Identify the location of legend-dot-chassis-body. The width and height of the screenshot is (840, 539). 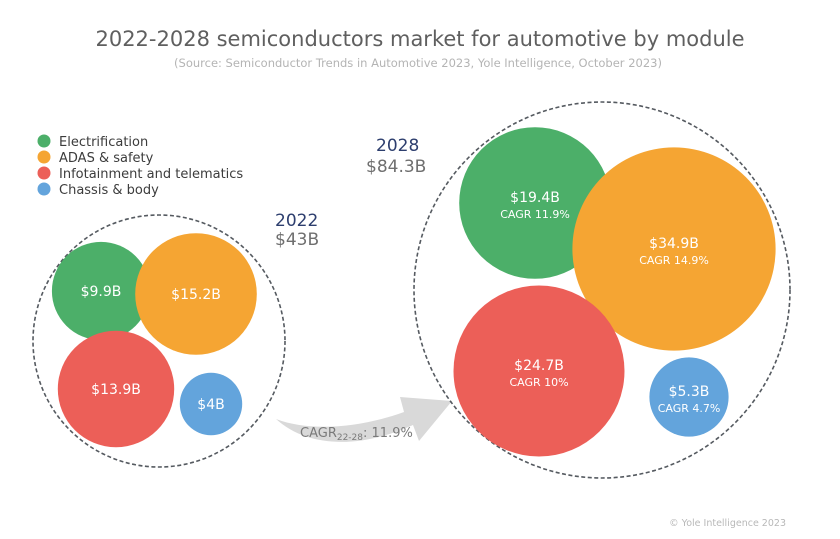
(44, 189).